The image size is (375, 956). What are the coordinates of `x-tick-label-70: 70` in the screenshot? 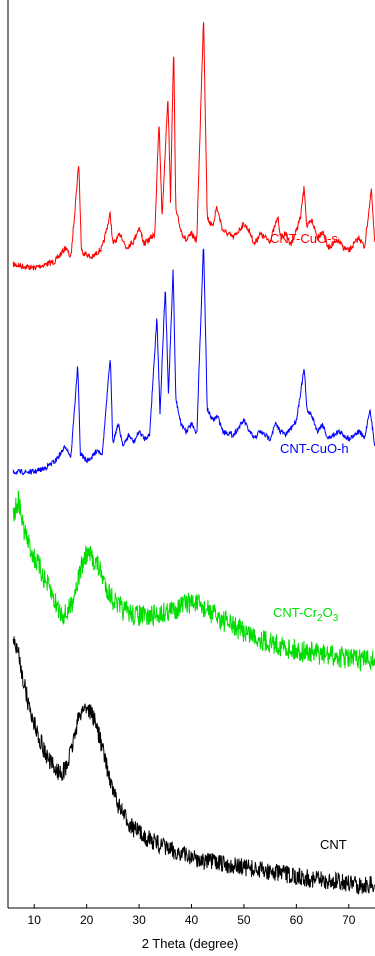 It's located at (349, 920).